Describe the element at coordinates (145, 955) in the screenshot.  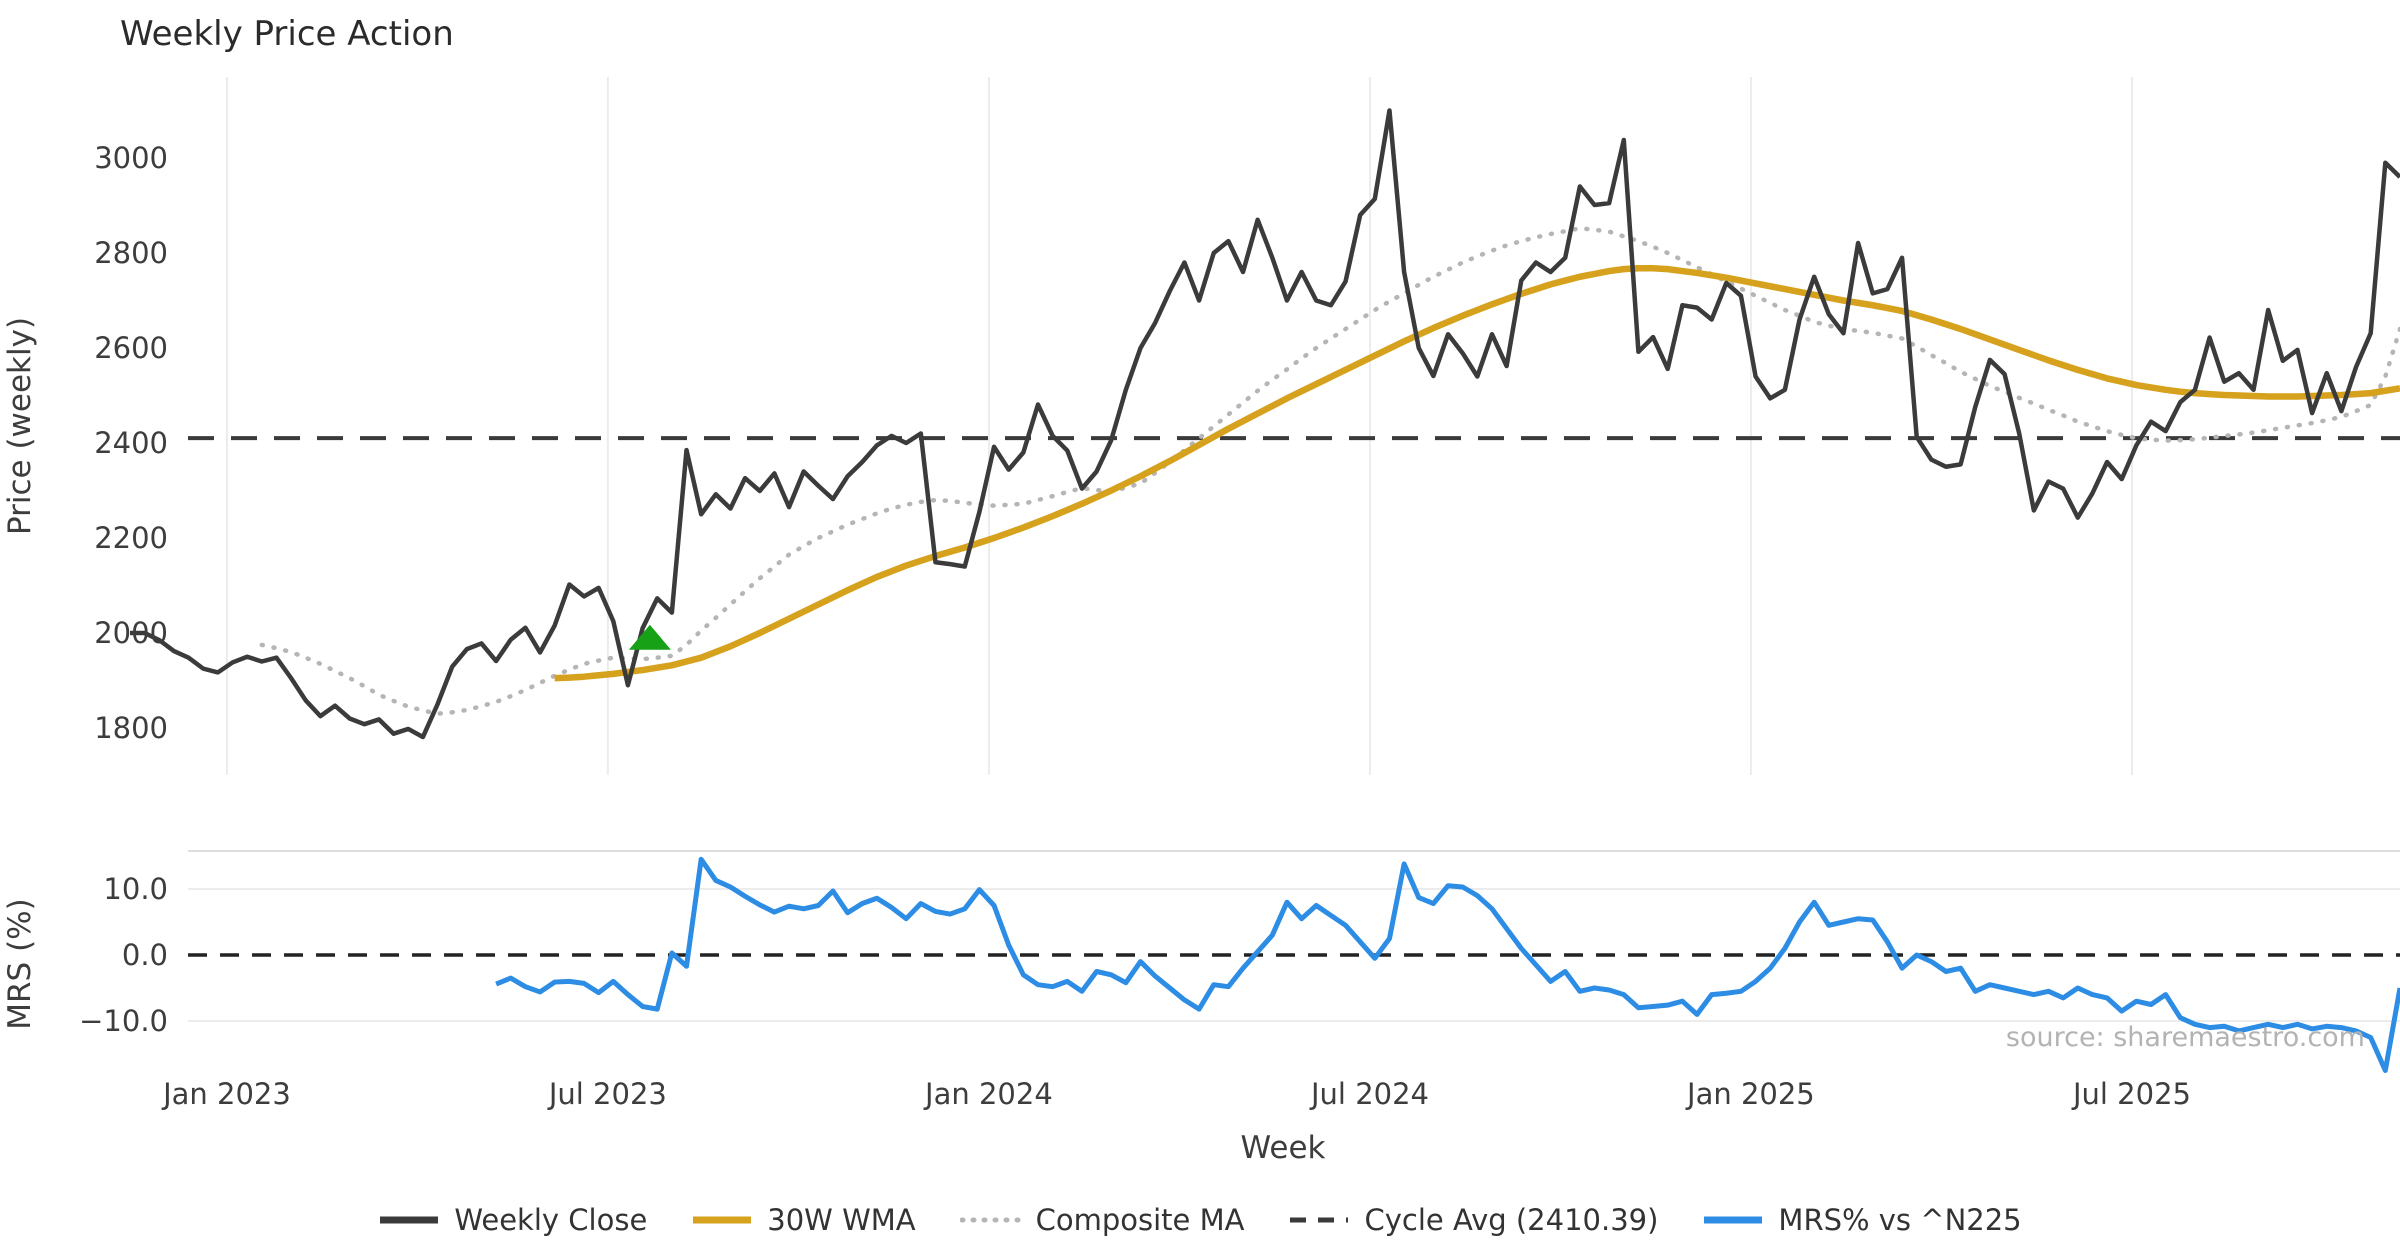
I see `svg-text: 0.0` at that location.